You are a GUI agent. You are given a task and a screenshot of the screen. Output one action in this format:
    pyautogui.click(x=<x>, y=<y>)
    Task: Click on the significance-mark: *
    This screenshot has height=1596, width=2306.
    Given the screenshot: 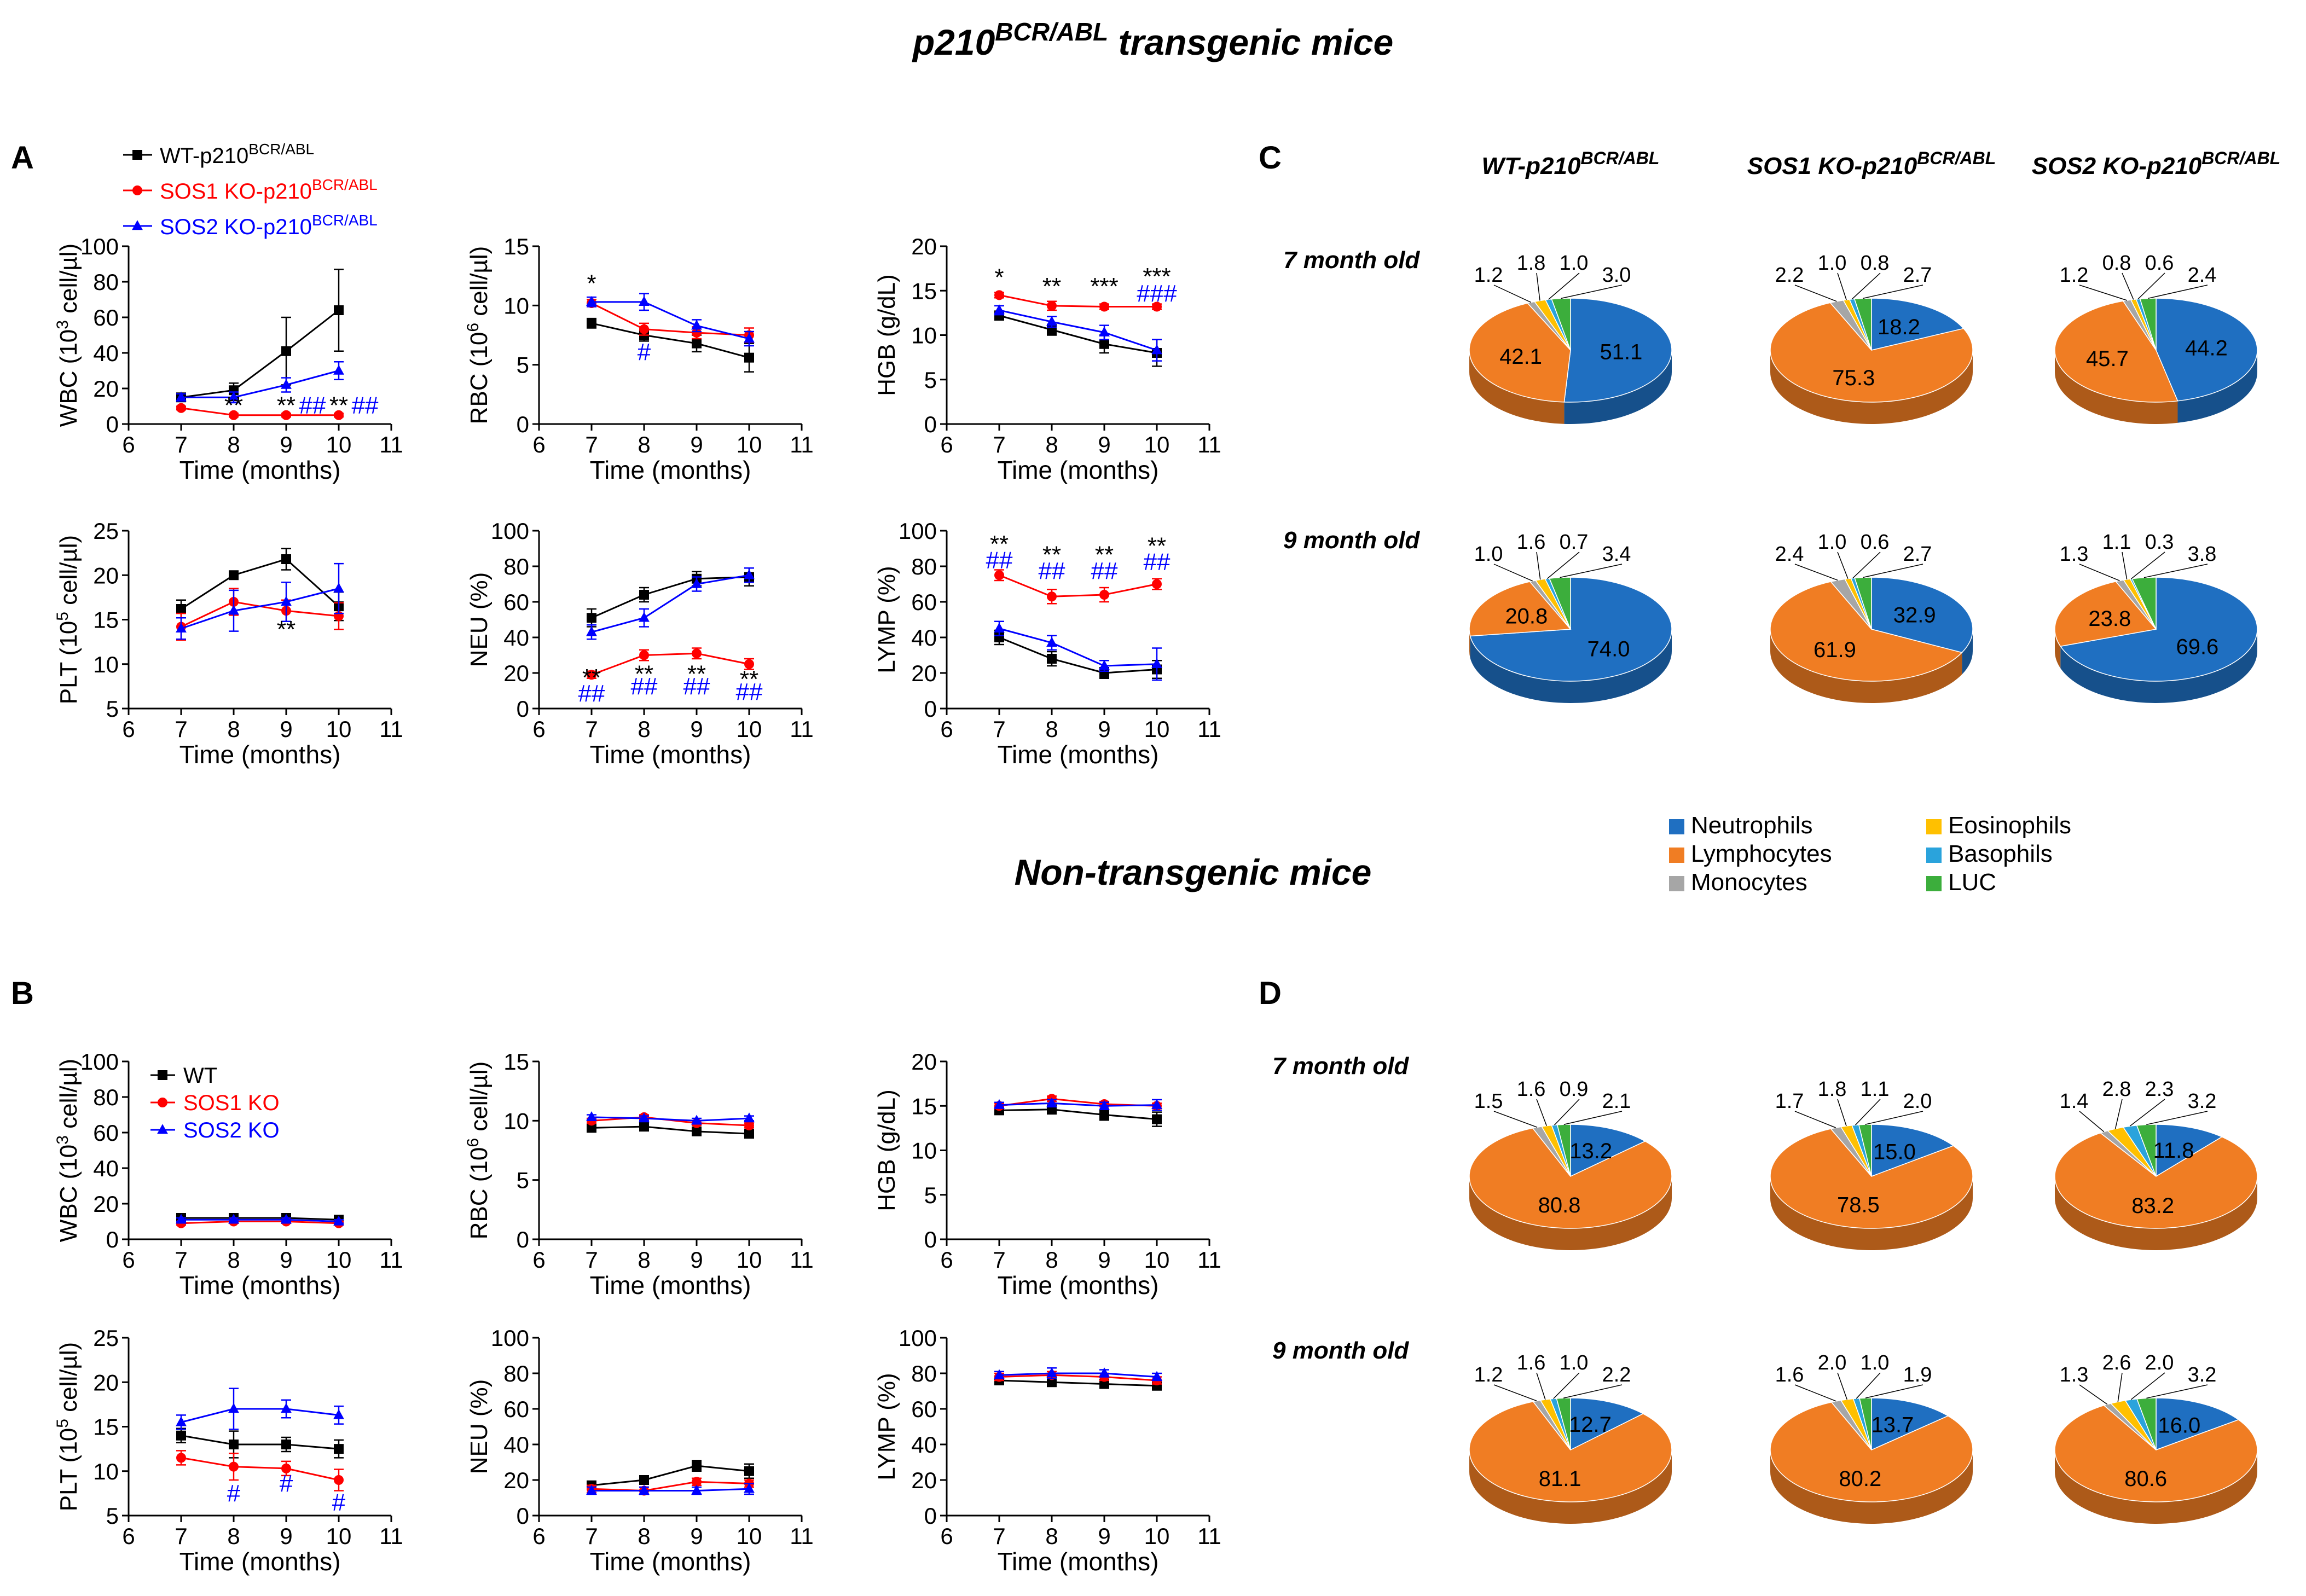 What is the action you would take?
    pyautogui.click(x=999, y=277)
    